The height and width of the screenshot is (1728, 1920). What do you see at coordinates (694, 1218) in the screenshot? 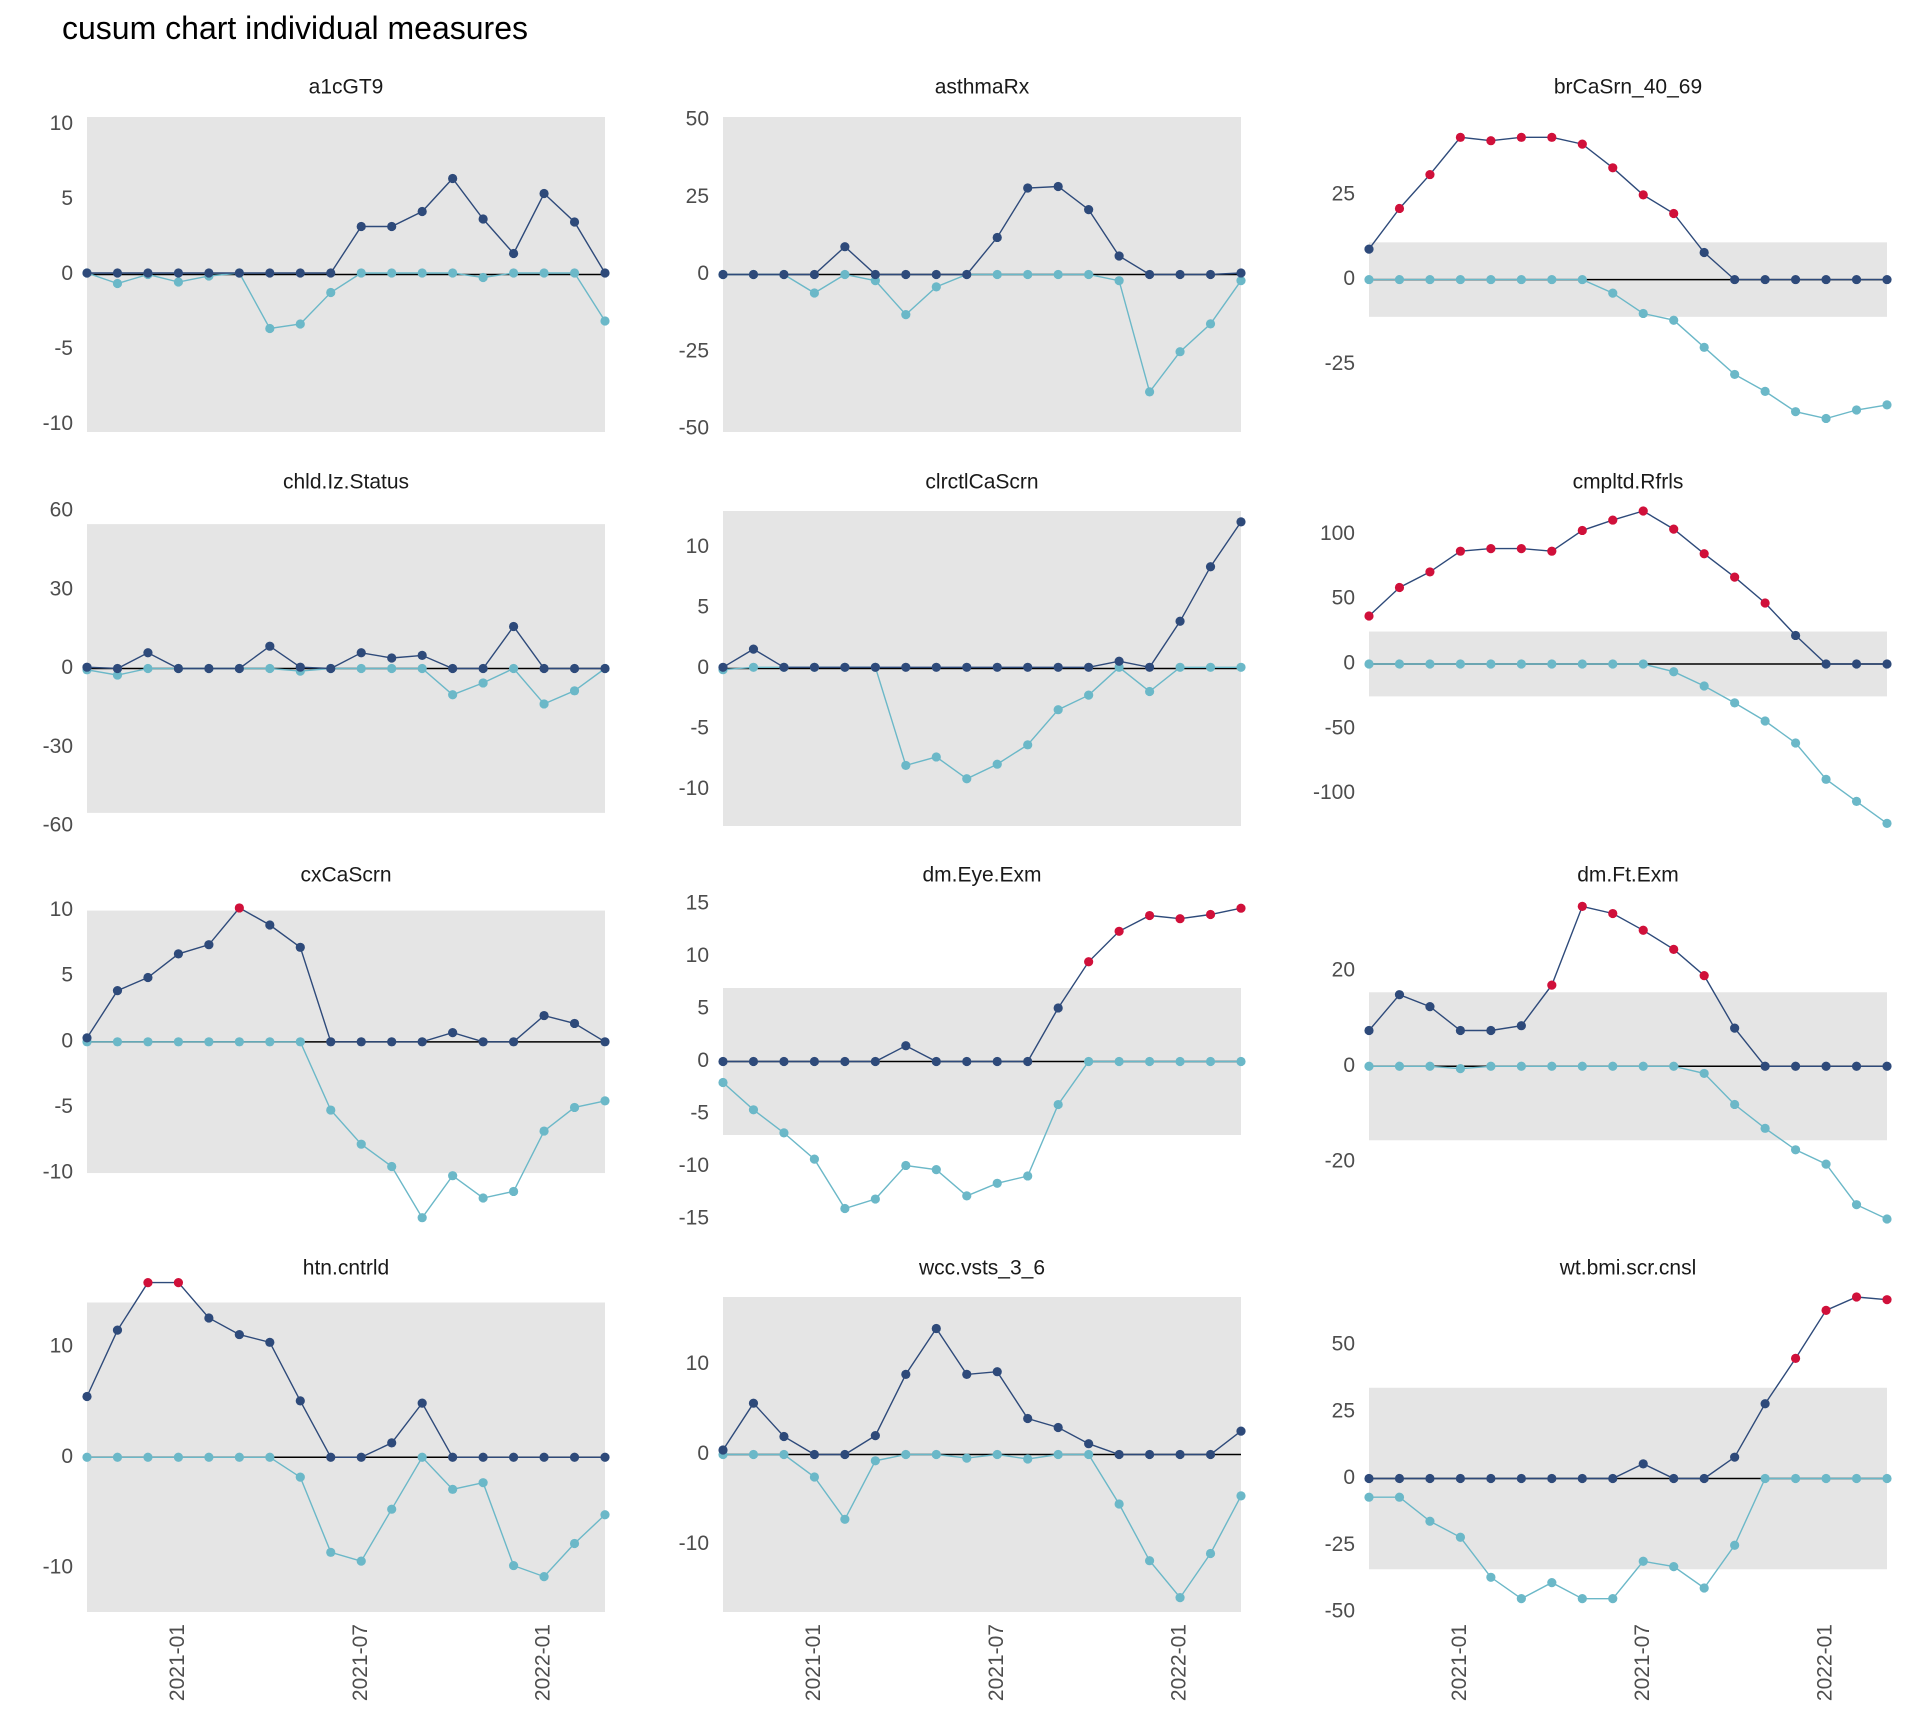
I see `y-tick-label: -15` at bounding box center [694, 1218].